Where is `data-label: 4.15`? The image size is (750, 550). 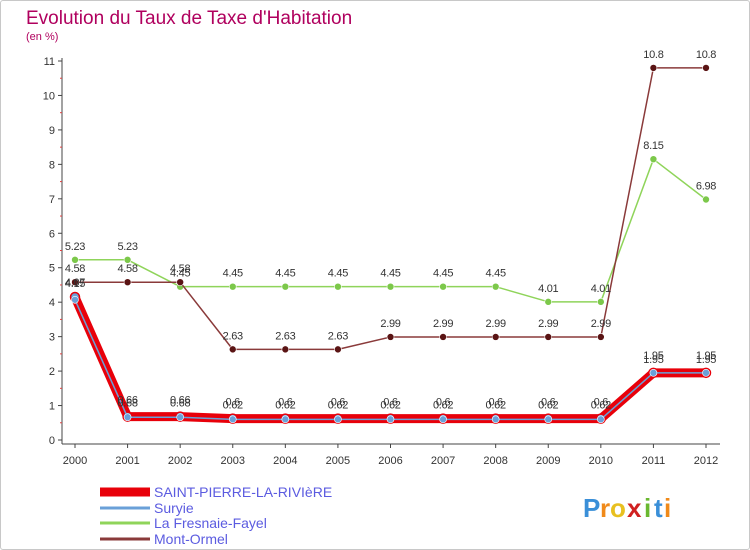 data-label: 4.15 is located at coordinates (75, 284).